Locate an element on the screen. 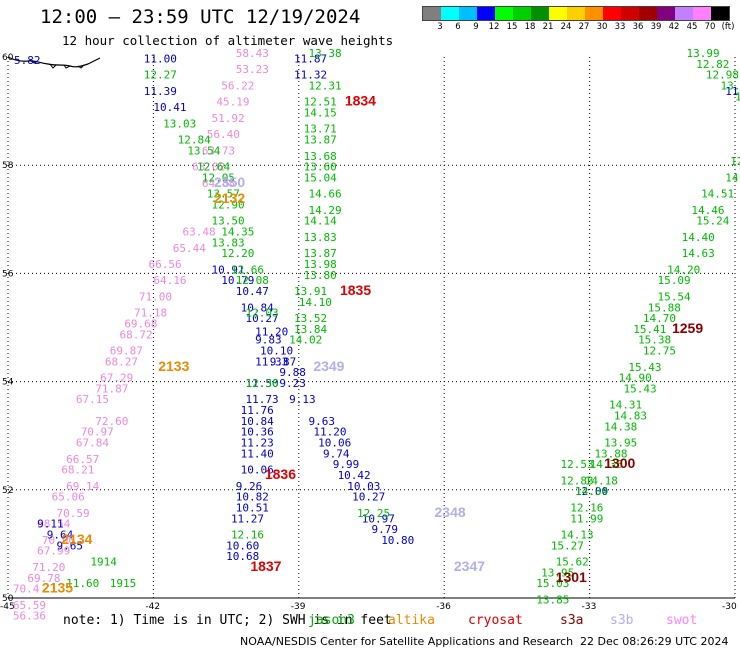 This screenshot has height=650, width=740. jason3b-wave-height: 13.71 is located at coordinates (320, 129).